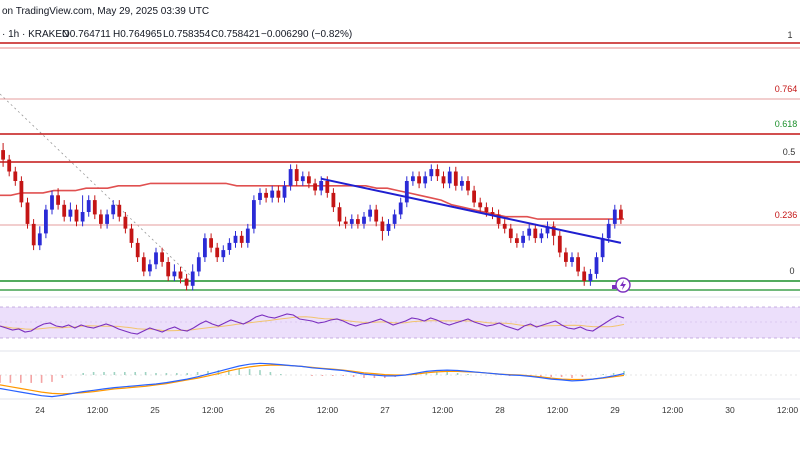 This screenshot has width=800, height=449. Describe the element at coordinates (786, 89) in the screenshot. I see `fib-label-0764: 0.764` at that location.